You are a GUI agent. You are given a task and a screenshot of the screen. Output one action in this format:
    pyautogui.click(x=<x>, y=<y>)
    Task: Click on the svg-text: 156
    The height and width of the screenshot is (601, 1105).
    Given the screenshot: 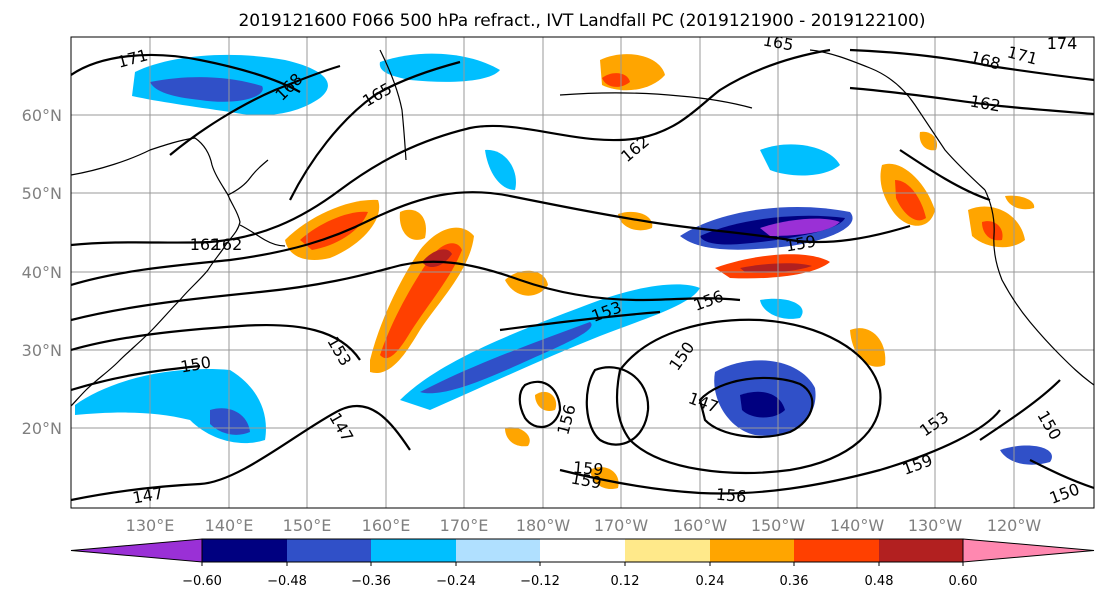 What is the action you would take?
    pyautogui.click(x=731, y=496)
    